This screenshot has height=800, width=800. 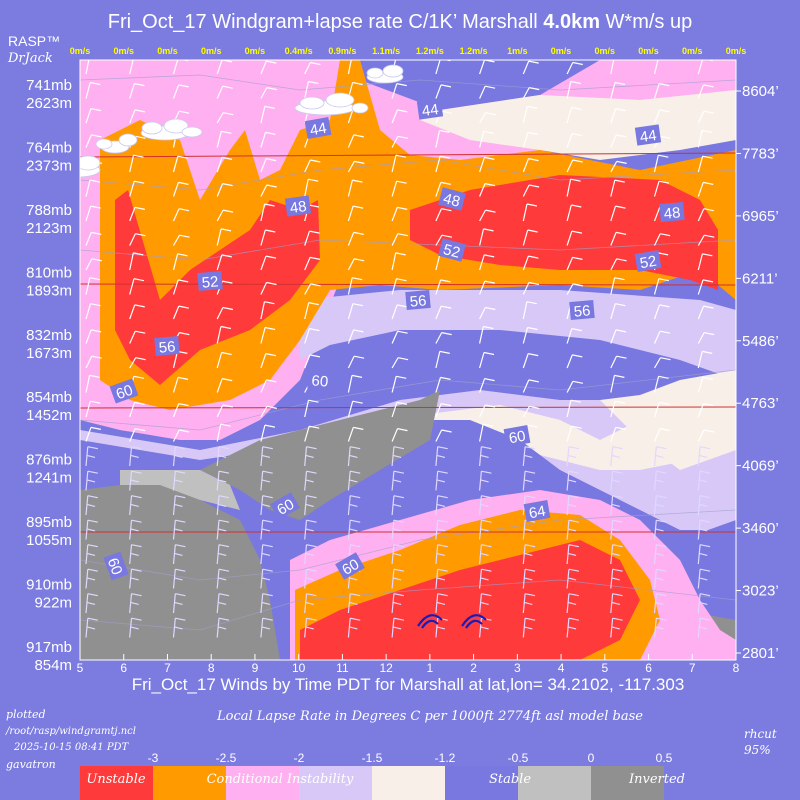 What do you see at coordinates (561, 668) in the screenshot?
I see `x-tick-label: 4` at bounding box center [561, 668].